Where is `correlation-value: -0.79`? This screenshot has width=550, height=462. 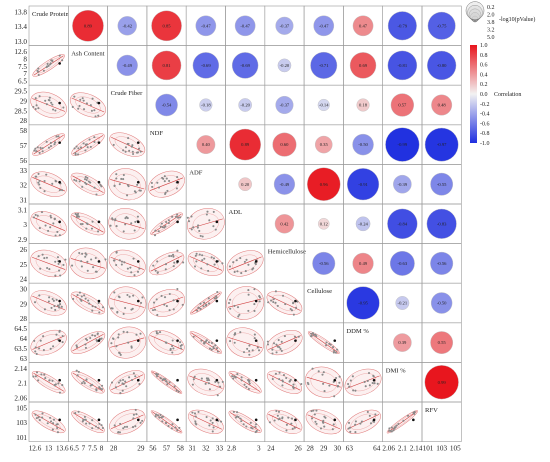 correlation-value: -0.79 is located at coordinates (403, 25).